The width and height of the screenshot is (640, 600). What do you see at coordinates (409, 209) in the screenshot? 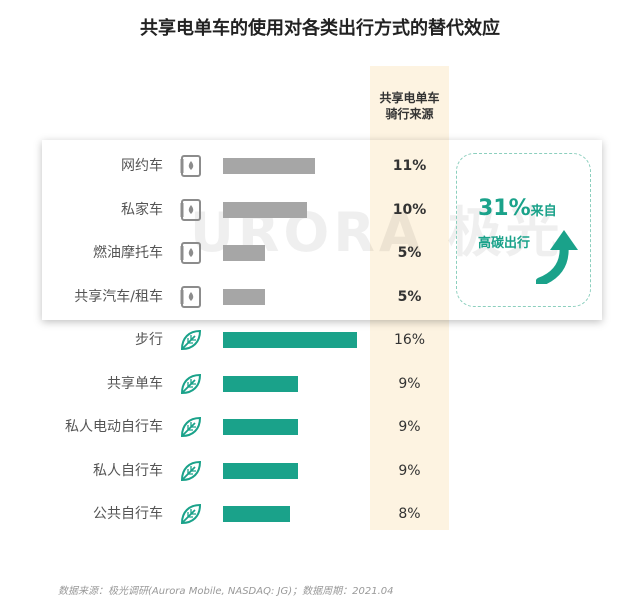
I see `value-label: 10%` at bounding box center [409, 209].